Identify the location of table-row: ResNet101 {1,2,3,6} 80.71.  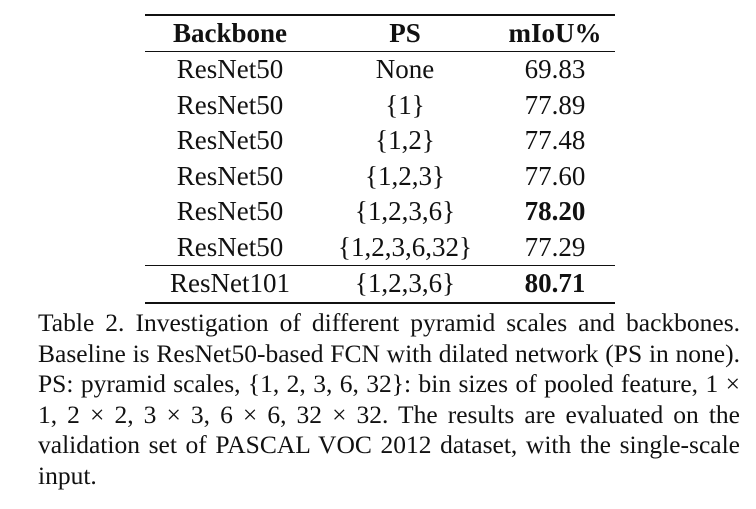
(380, 284).